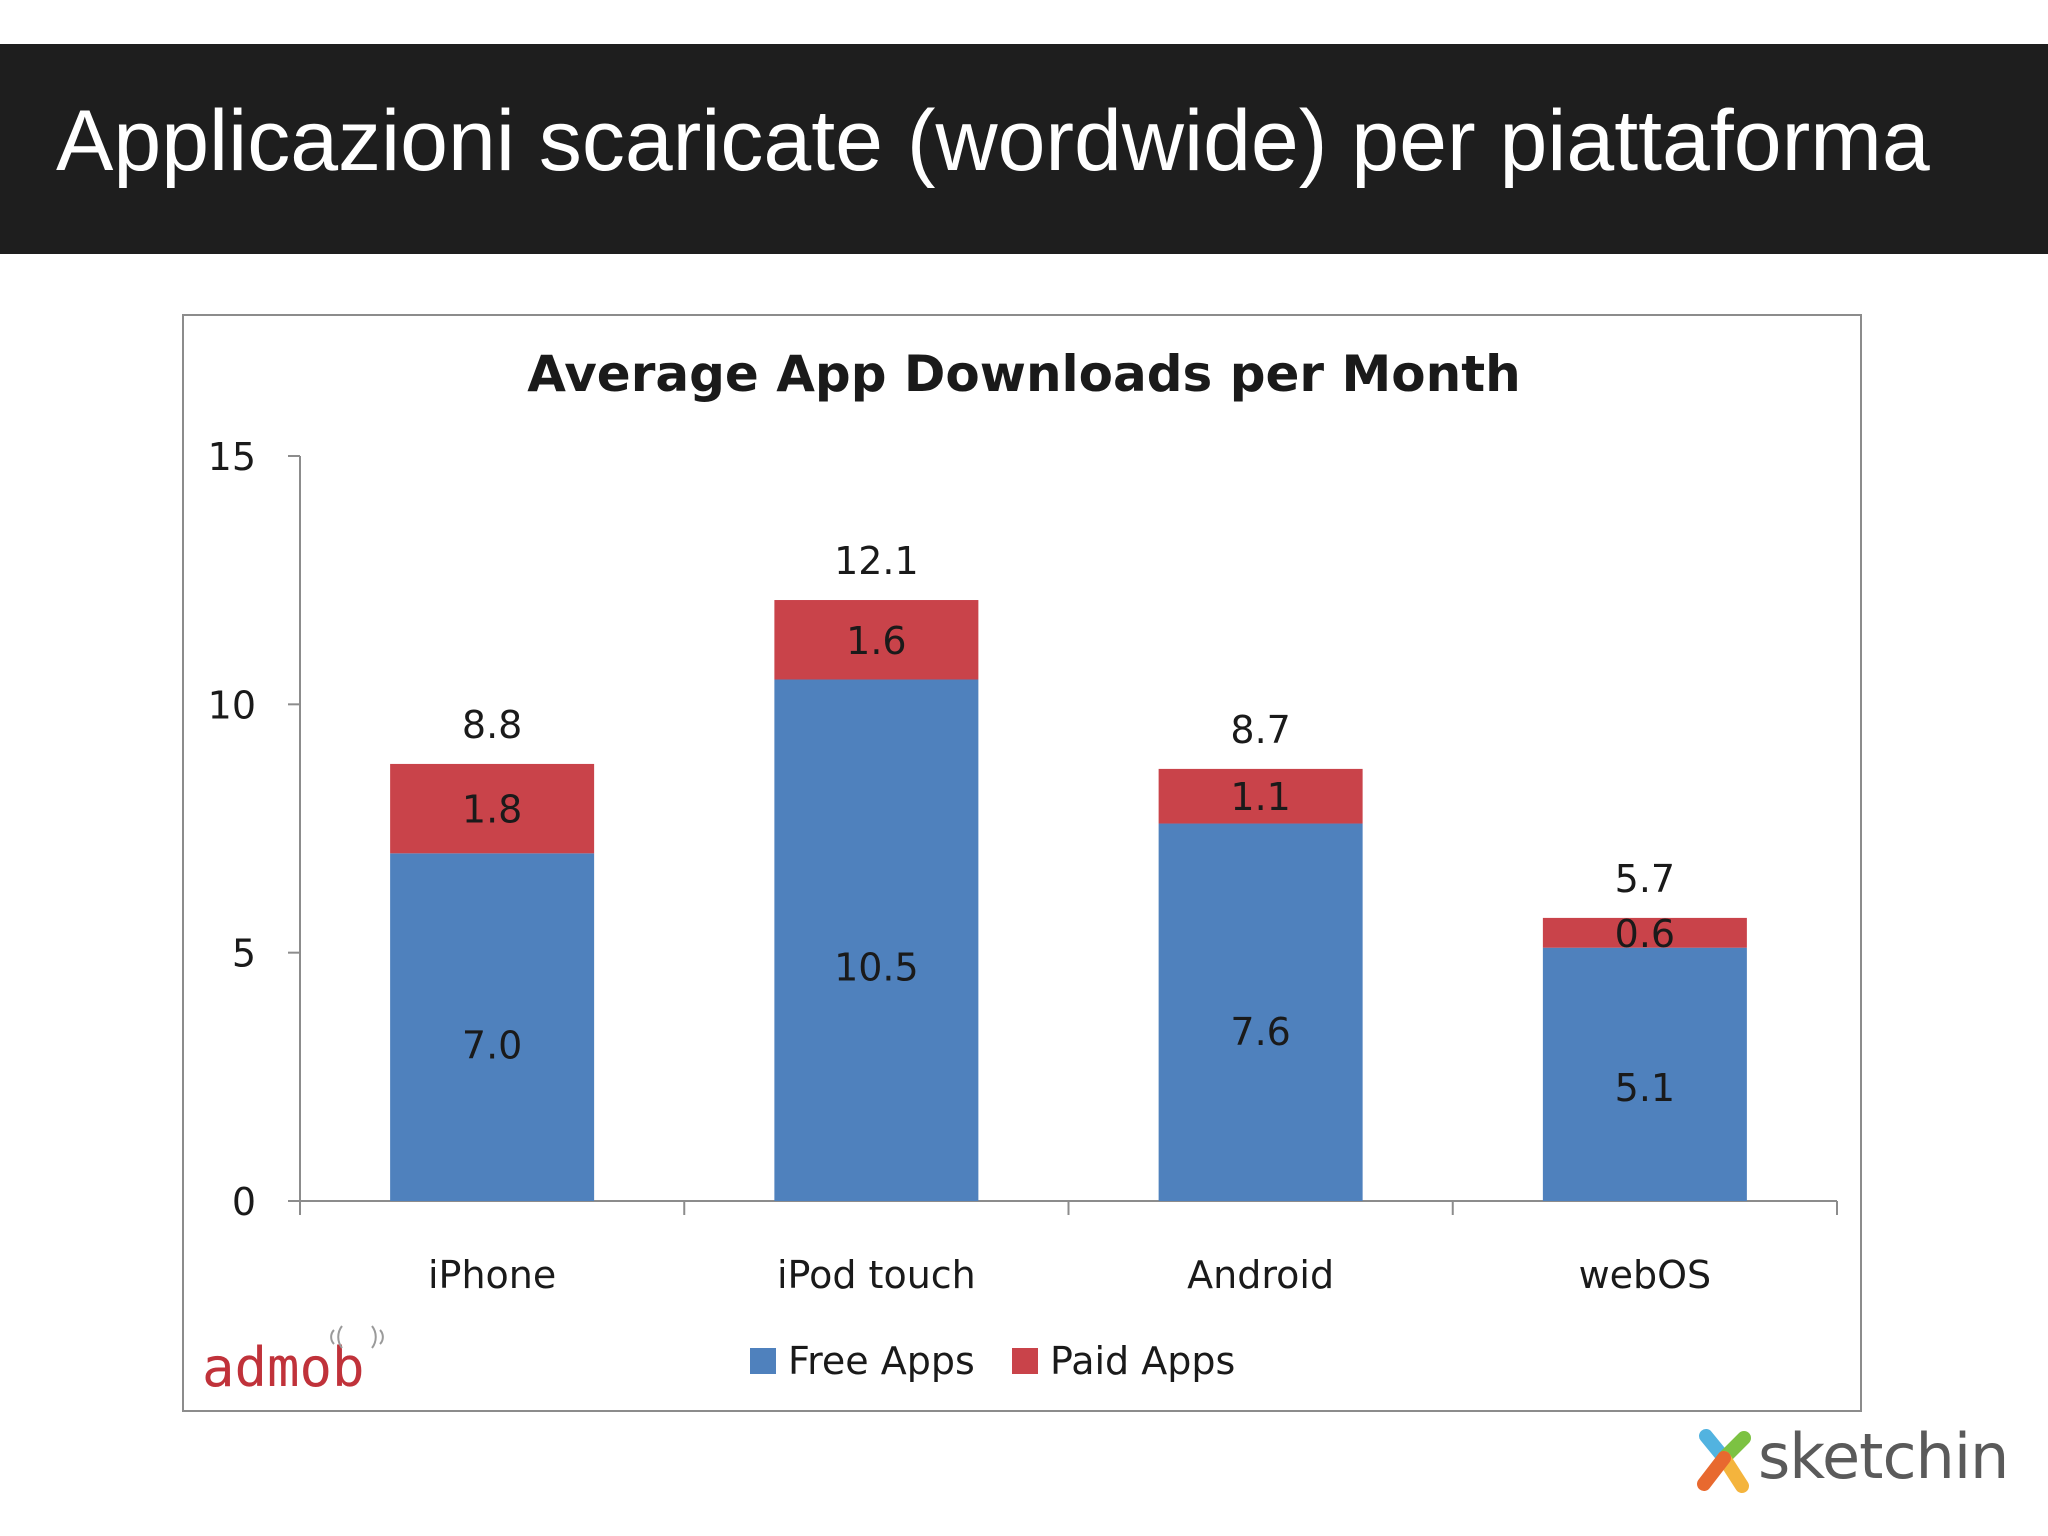 The image size is (2048, 1536). Describe the element at coordinates (876, 1275) in the screenshot. I see `x-category-label: iPod touch` at that location.